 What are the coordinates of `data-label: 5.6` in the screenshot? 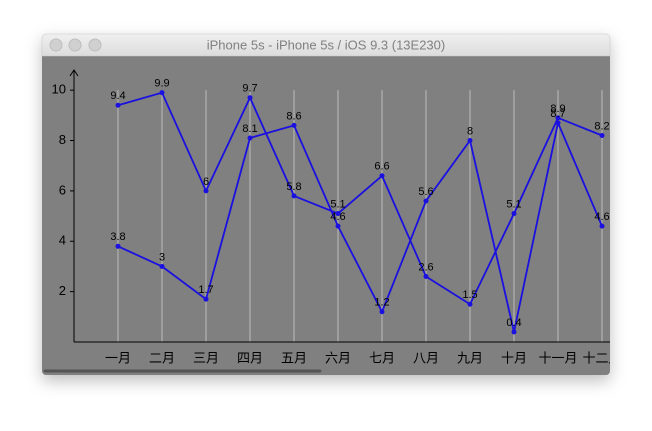 It's located at (425, 192).